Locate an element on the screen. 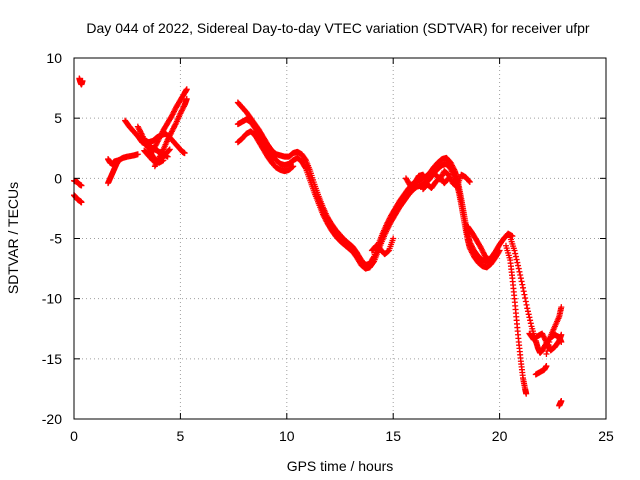  y-tick-label: 10 is located at coordinates (54, 58).